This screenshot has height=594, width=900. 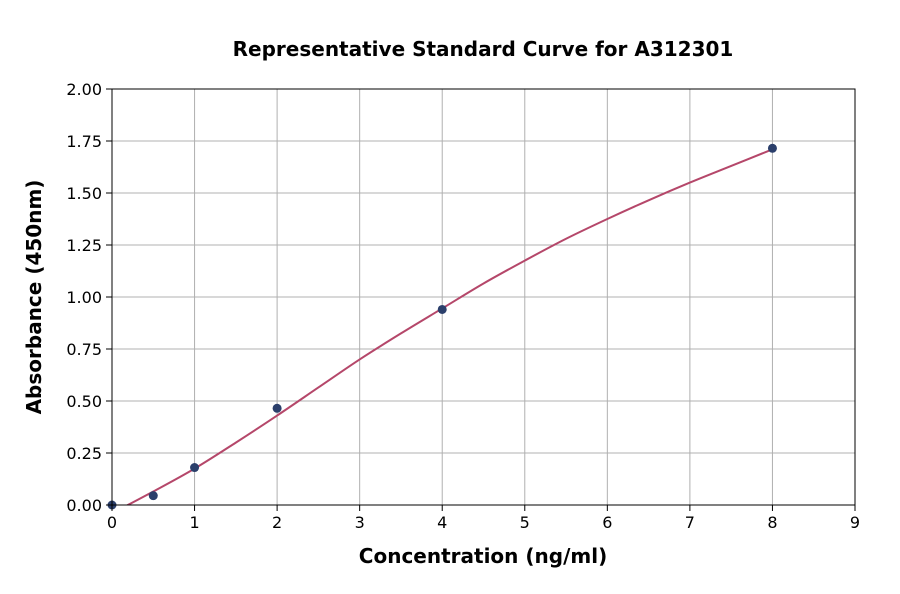 I want to click on y-tick-label: 0.25, so click(x=84, y=453).